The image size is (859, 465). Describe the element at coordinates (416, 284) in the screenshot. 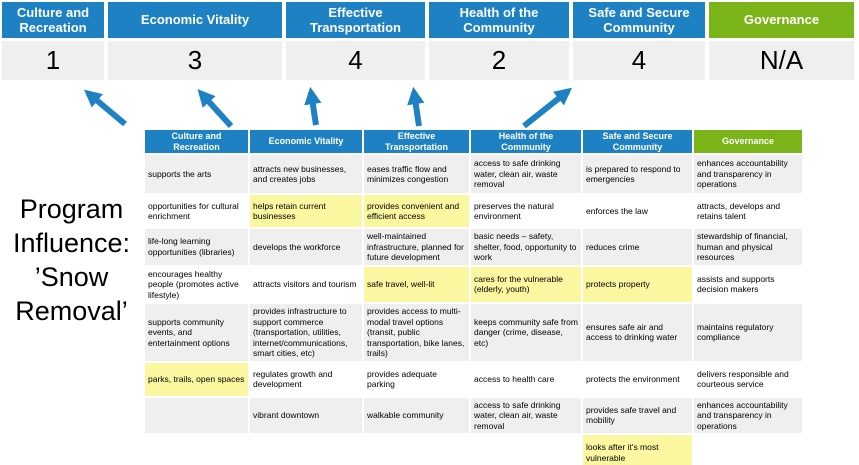

I see `matrix-cell: safe travel, well-lit` at that location.